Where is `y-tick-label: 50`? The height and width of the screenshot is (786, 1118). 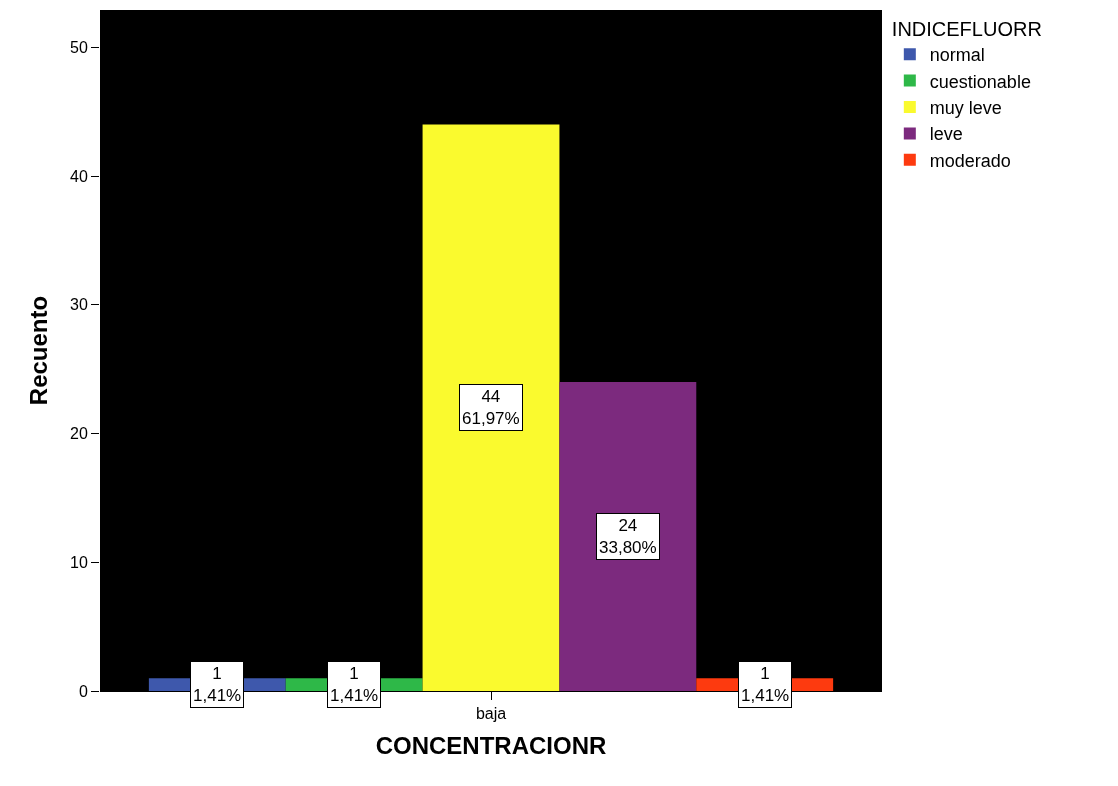 y-tick-label: 50 is located at coordinates (79, 47).